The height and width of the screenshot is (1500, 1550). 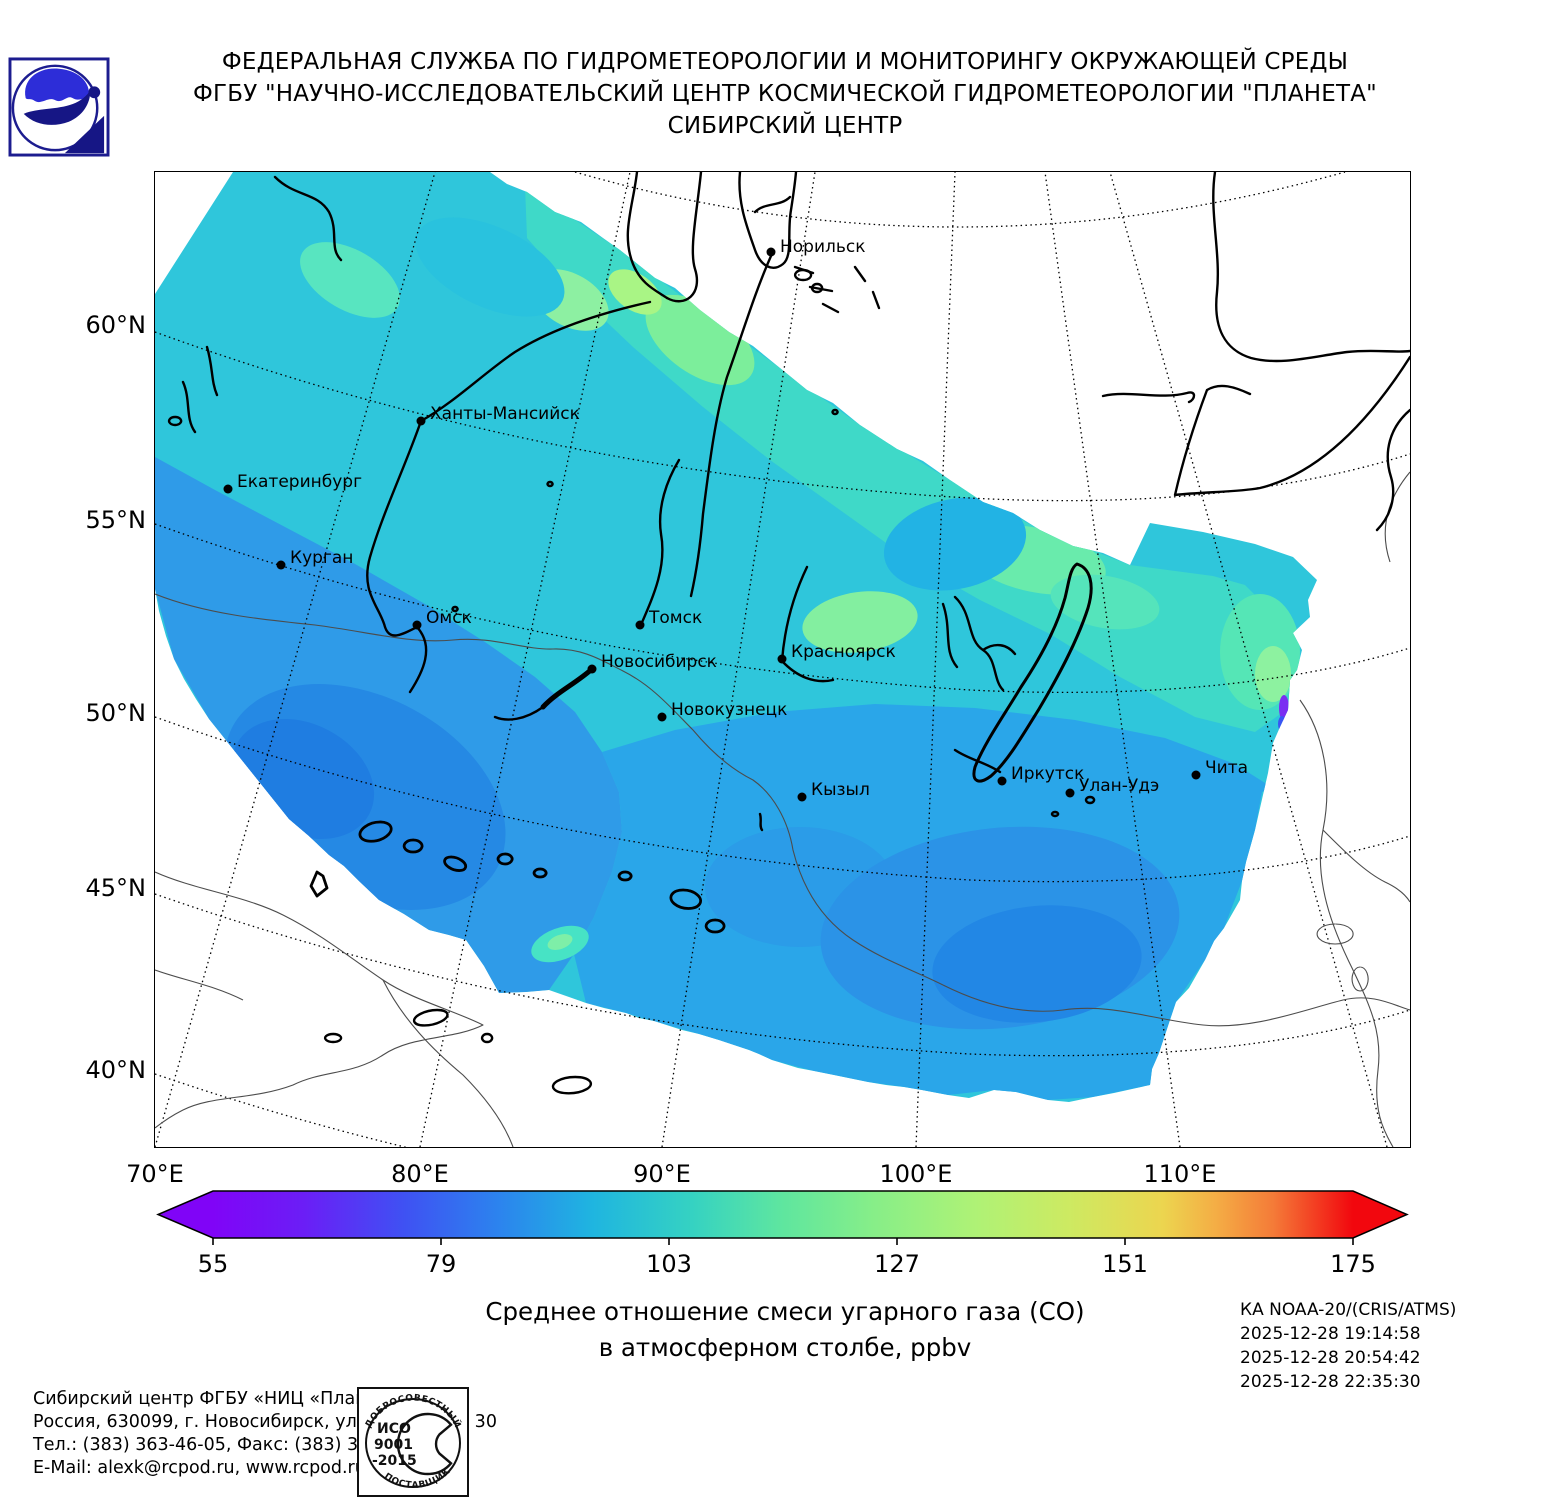 I want to click on colorbar-gradient-bar, so click(x=782, y=1214).